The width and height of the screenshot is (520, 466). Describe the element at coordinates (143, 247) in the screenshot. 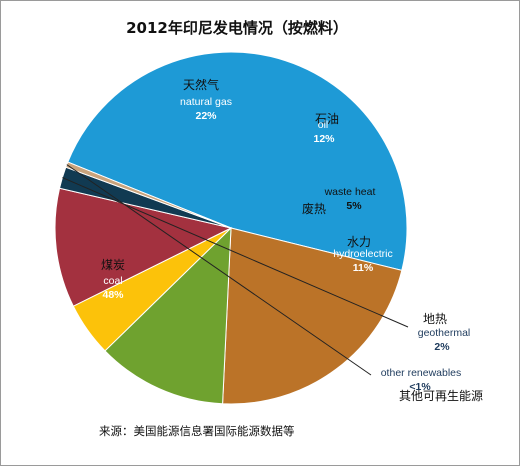

I see `slice-hydroelectric` at that location.